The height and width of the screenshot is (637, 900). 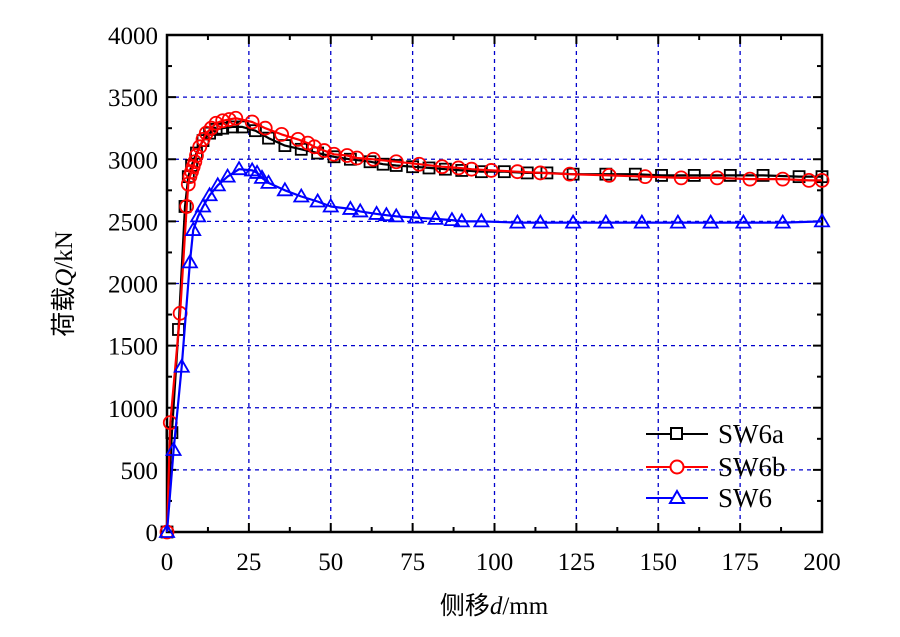 I want to click on legend-item-sw6b: SW6b, so click(x=716, y=467).